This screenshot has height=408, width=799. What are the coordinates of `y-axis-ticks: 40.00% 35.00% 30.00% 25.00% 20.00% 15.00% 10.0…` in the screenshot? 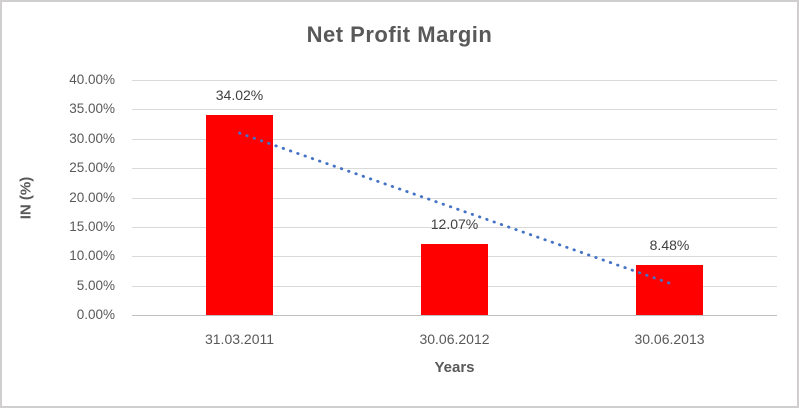 It's located at (58, 204).